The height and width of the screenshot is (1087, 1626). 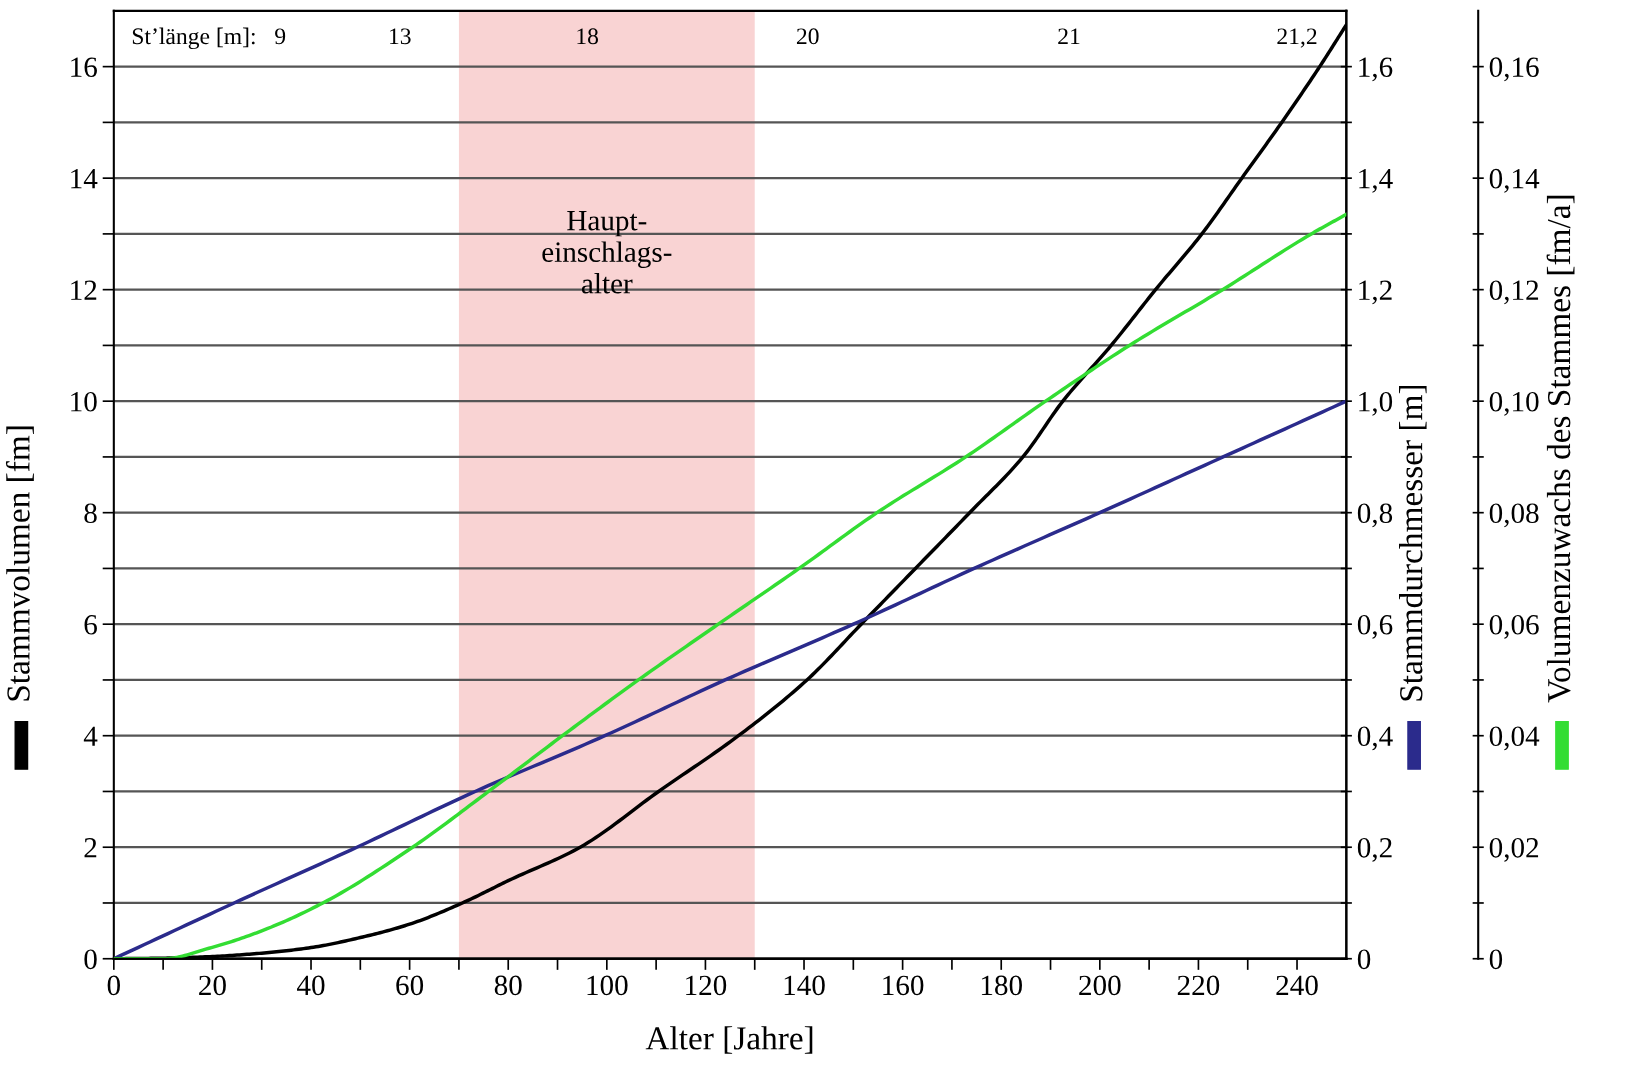 What do you see at coordinates (1514, 849) in the screenshot?
I see `y3-tick-label: 0,02` at bounding box center [1514, 849].